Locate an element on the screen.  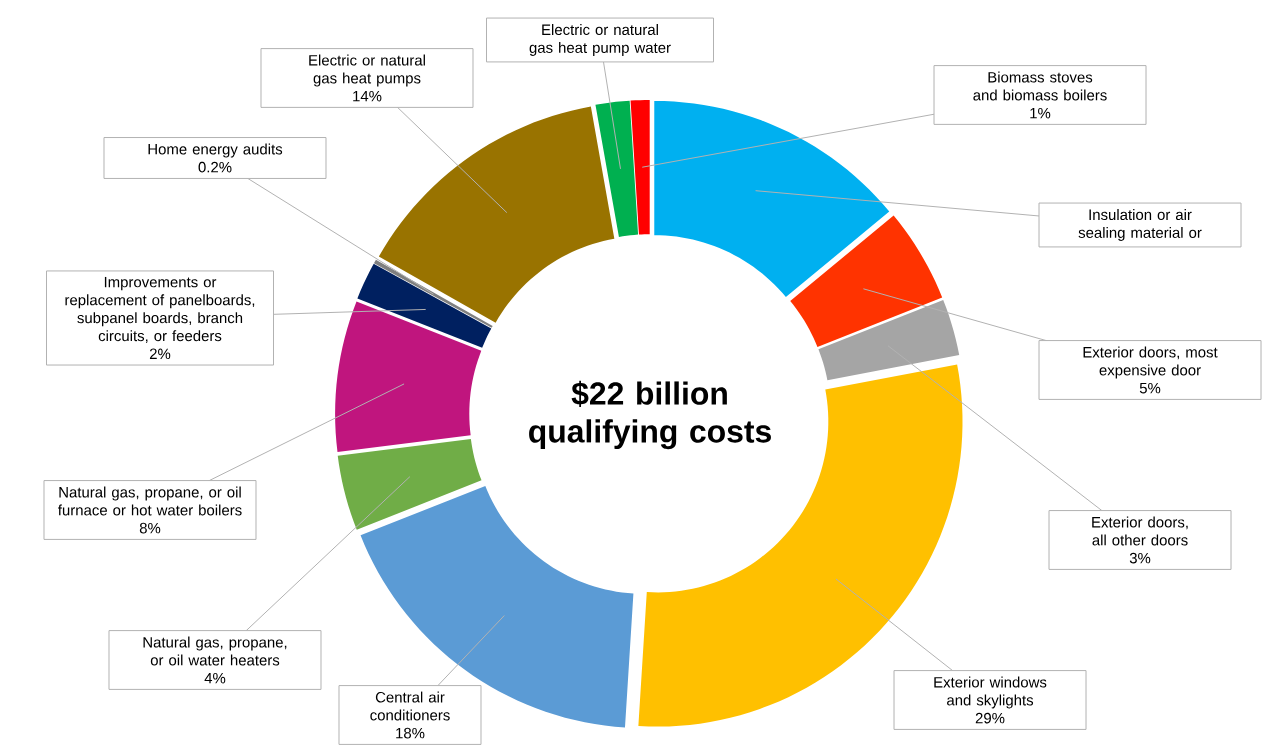
data-label: 1% is located at coordinates (1040, 113).